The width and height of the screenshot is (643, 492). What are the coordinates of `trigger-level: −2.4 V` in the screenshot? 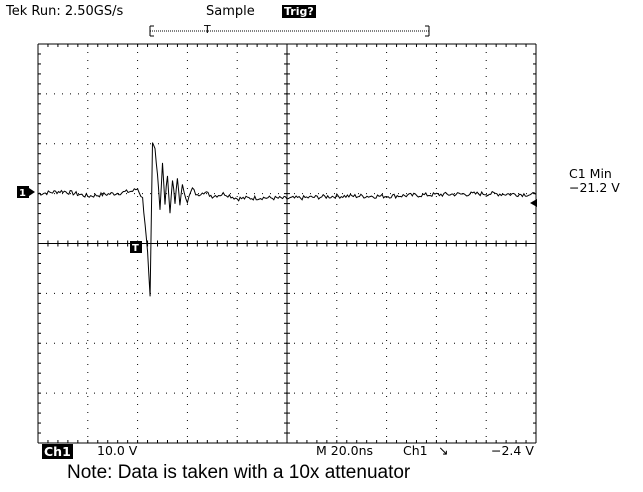 It's located at (512, 450).